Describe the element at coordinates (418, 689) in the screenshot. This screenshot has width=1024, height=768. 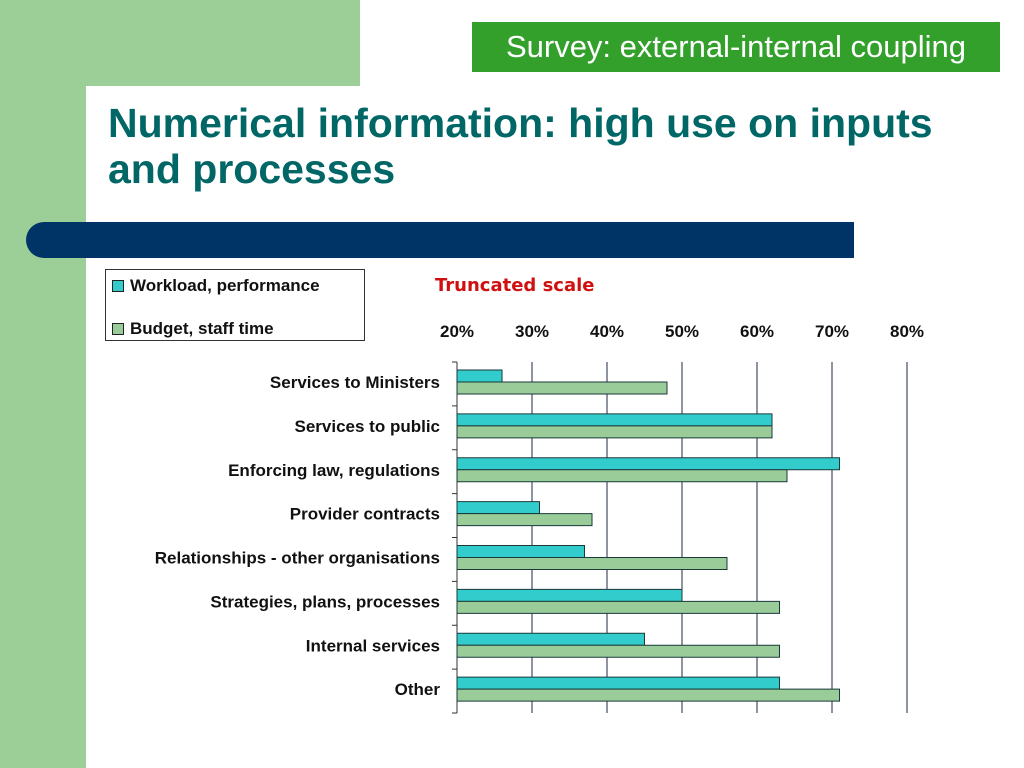
I see `category-label: Other` at that location.